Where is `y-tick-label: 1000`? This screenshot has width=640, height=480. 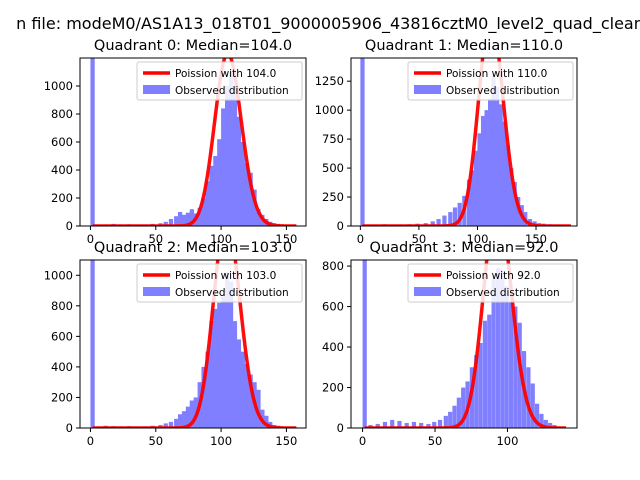
y-tick-label: 1000 is located at coordinates (329, 110).